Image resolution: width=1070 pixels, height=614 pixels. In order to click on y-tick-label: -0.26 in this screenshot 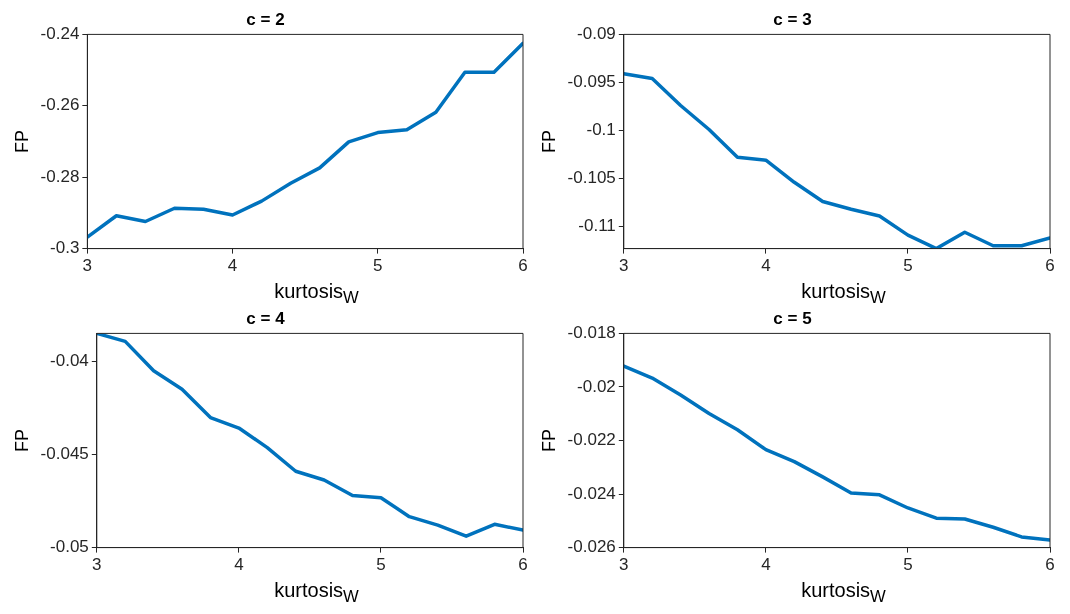, I will do `click(60, 105)`.